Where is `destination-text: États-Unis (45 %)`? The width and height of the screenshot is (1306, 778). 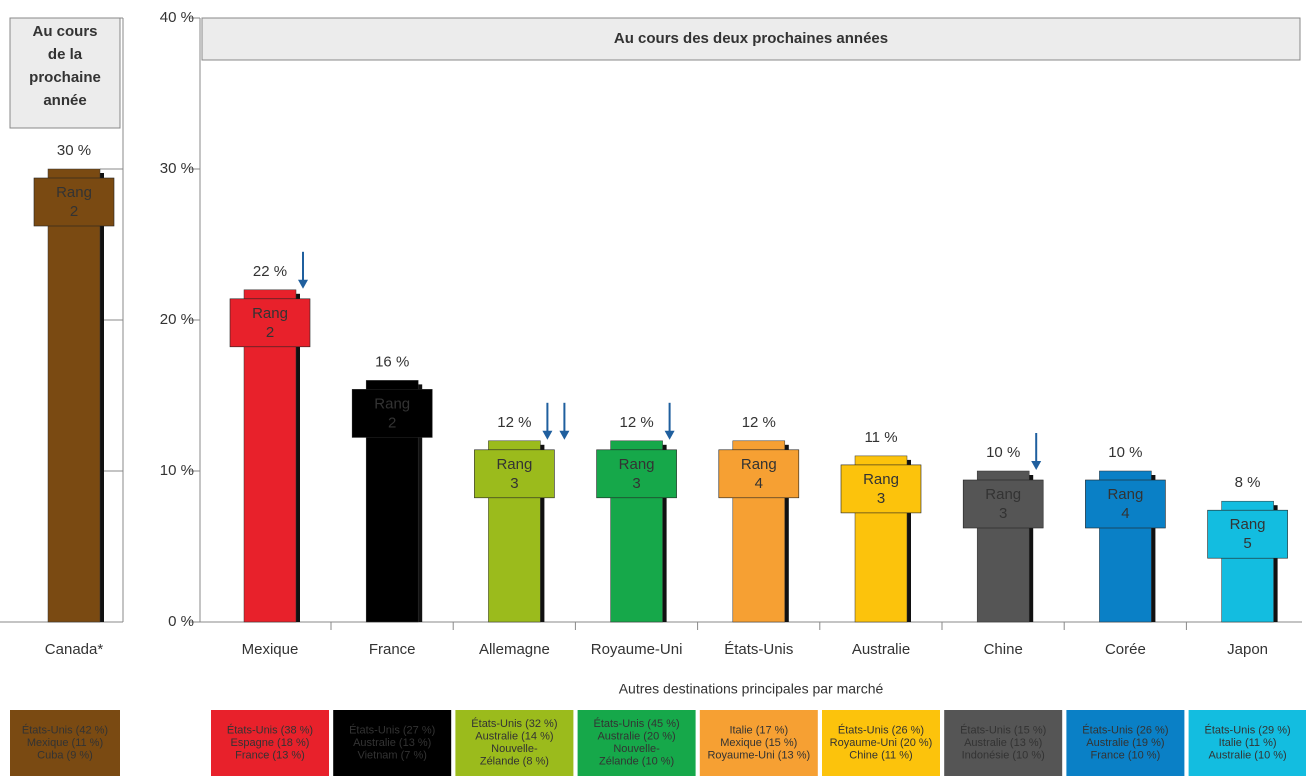 destination-text: États-Unis (45 %) is located at coordinates (636, 723).